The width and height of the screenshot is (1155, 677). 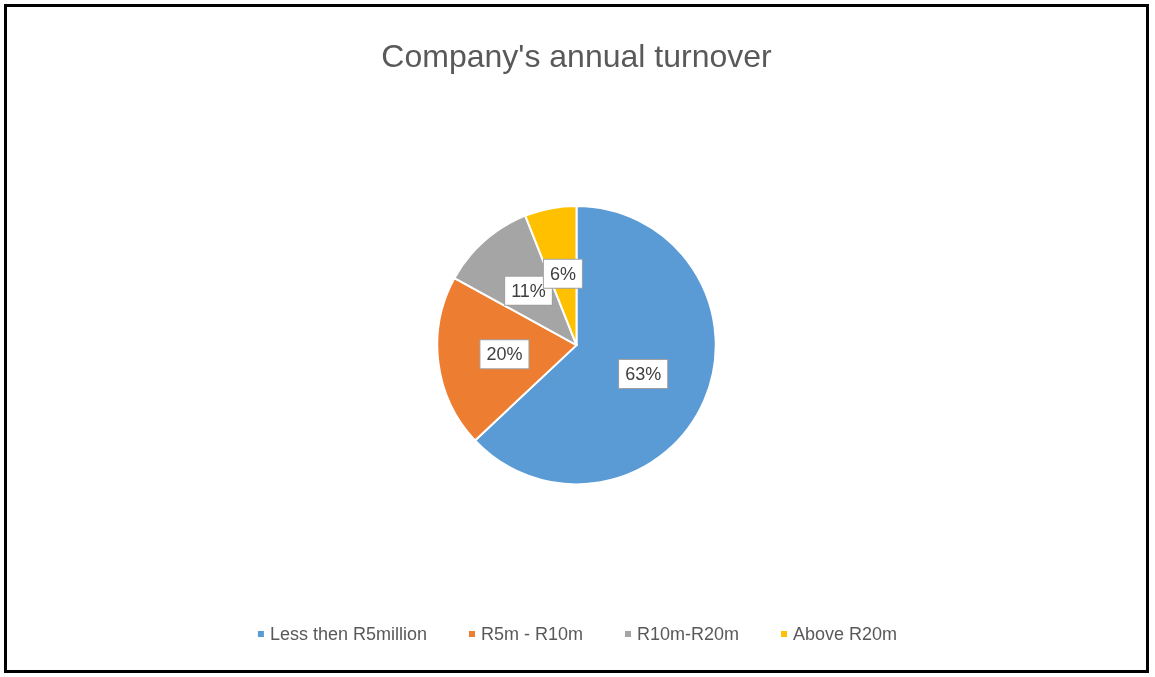 What do you see at coordinates (348, 634) in the screenshot?
I see `legend-label: Less then R5million` at bounding box center [348, 634].